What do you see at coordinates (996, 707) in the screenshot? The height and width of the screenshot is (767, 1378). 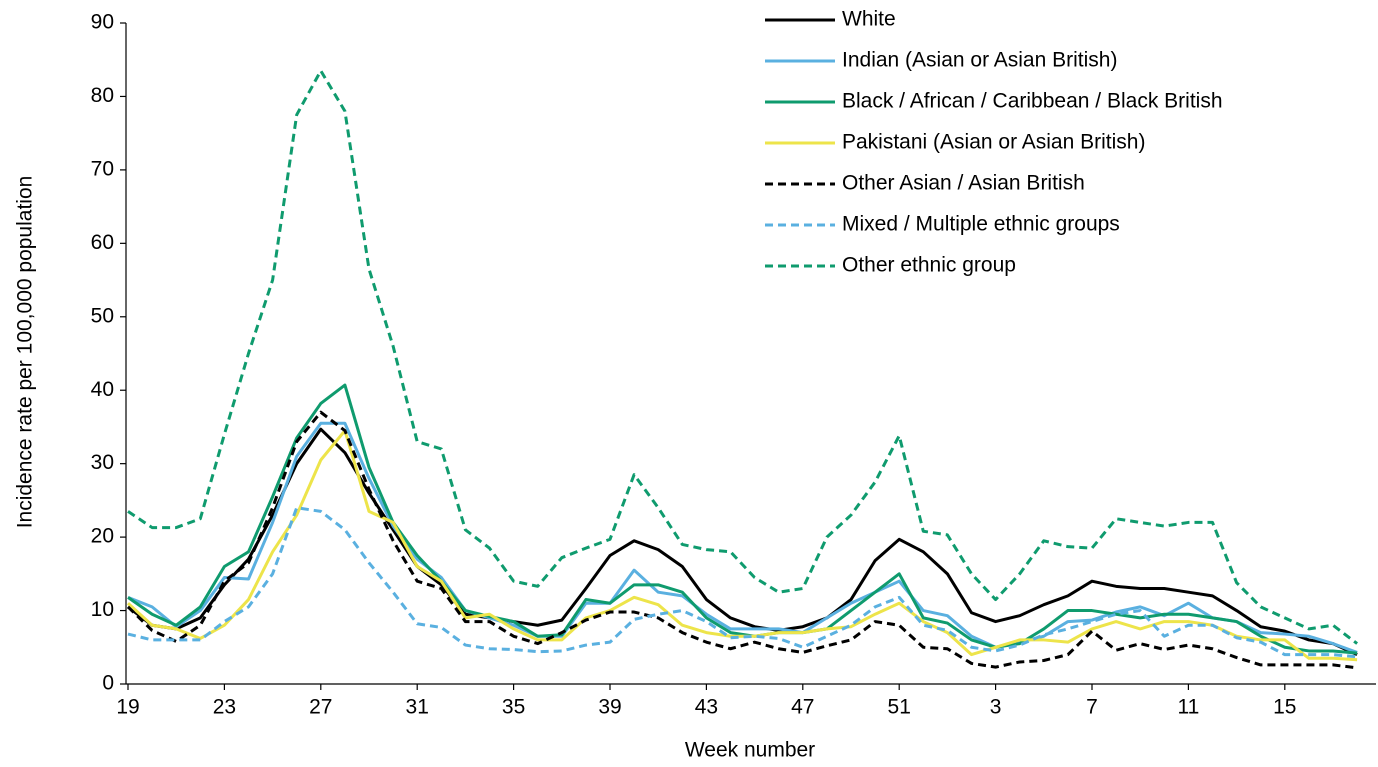 I see `x-tick-label: 3` at bounding box center [996, 707].